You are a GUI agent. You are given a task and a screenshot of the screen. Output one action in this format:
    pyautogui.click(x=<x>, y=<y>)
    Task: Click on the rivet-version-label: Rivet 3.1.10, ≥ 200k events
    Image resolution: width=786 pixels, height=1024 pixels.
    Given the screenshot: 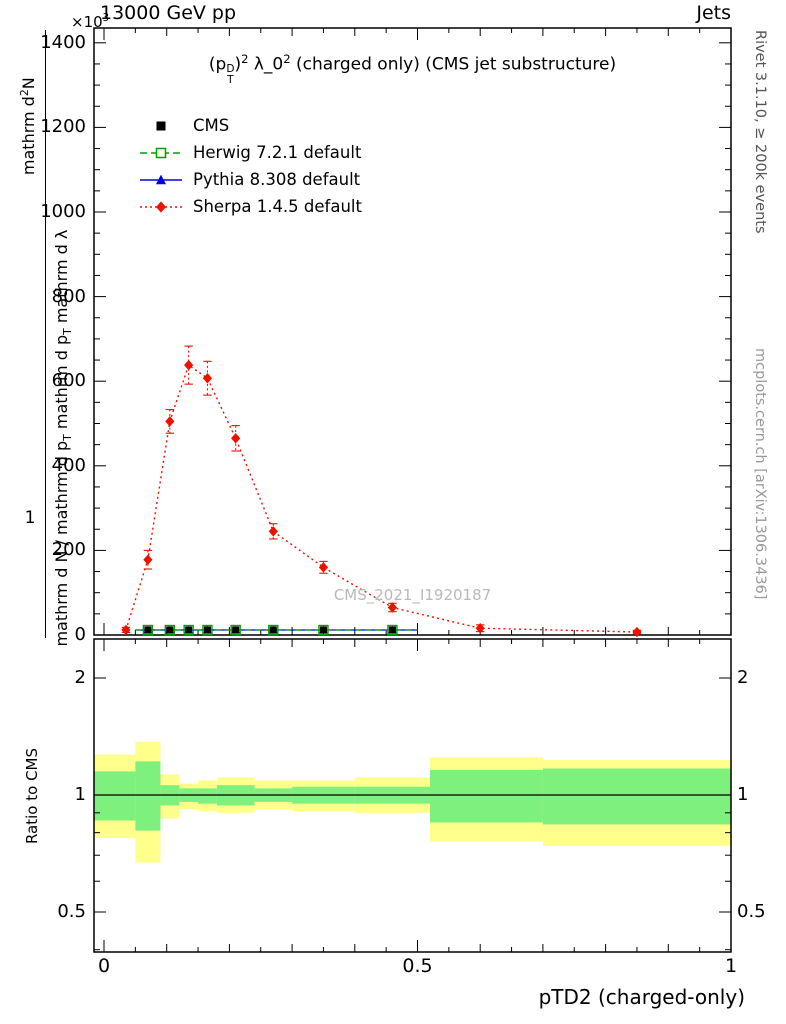 What is the action you would take?
    pyautogui.click(x=760, y=132)
    